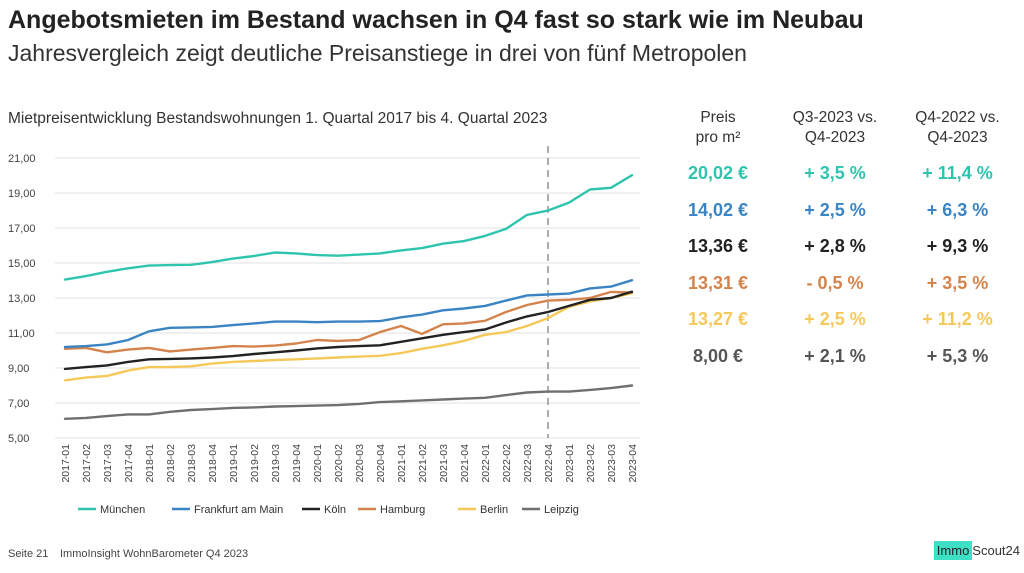 The image size is (1024, 573). I want to click on cell-price: 13,27 €, so click(718, 319).